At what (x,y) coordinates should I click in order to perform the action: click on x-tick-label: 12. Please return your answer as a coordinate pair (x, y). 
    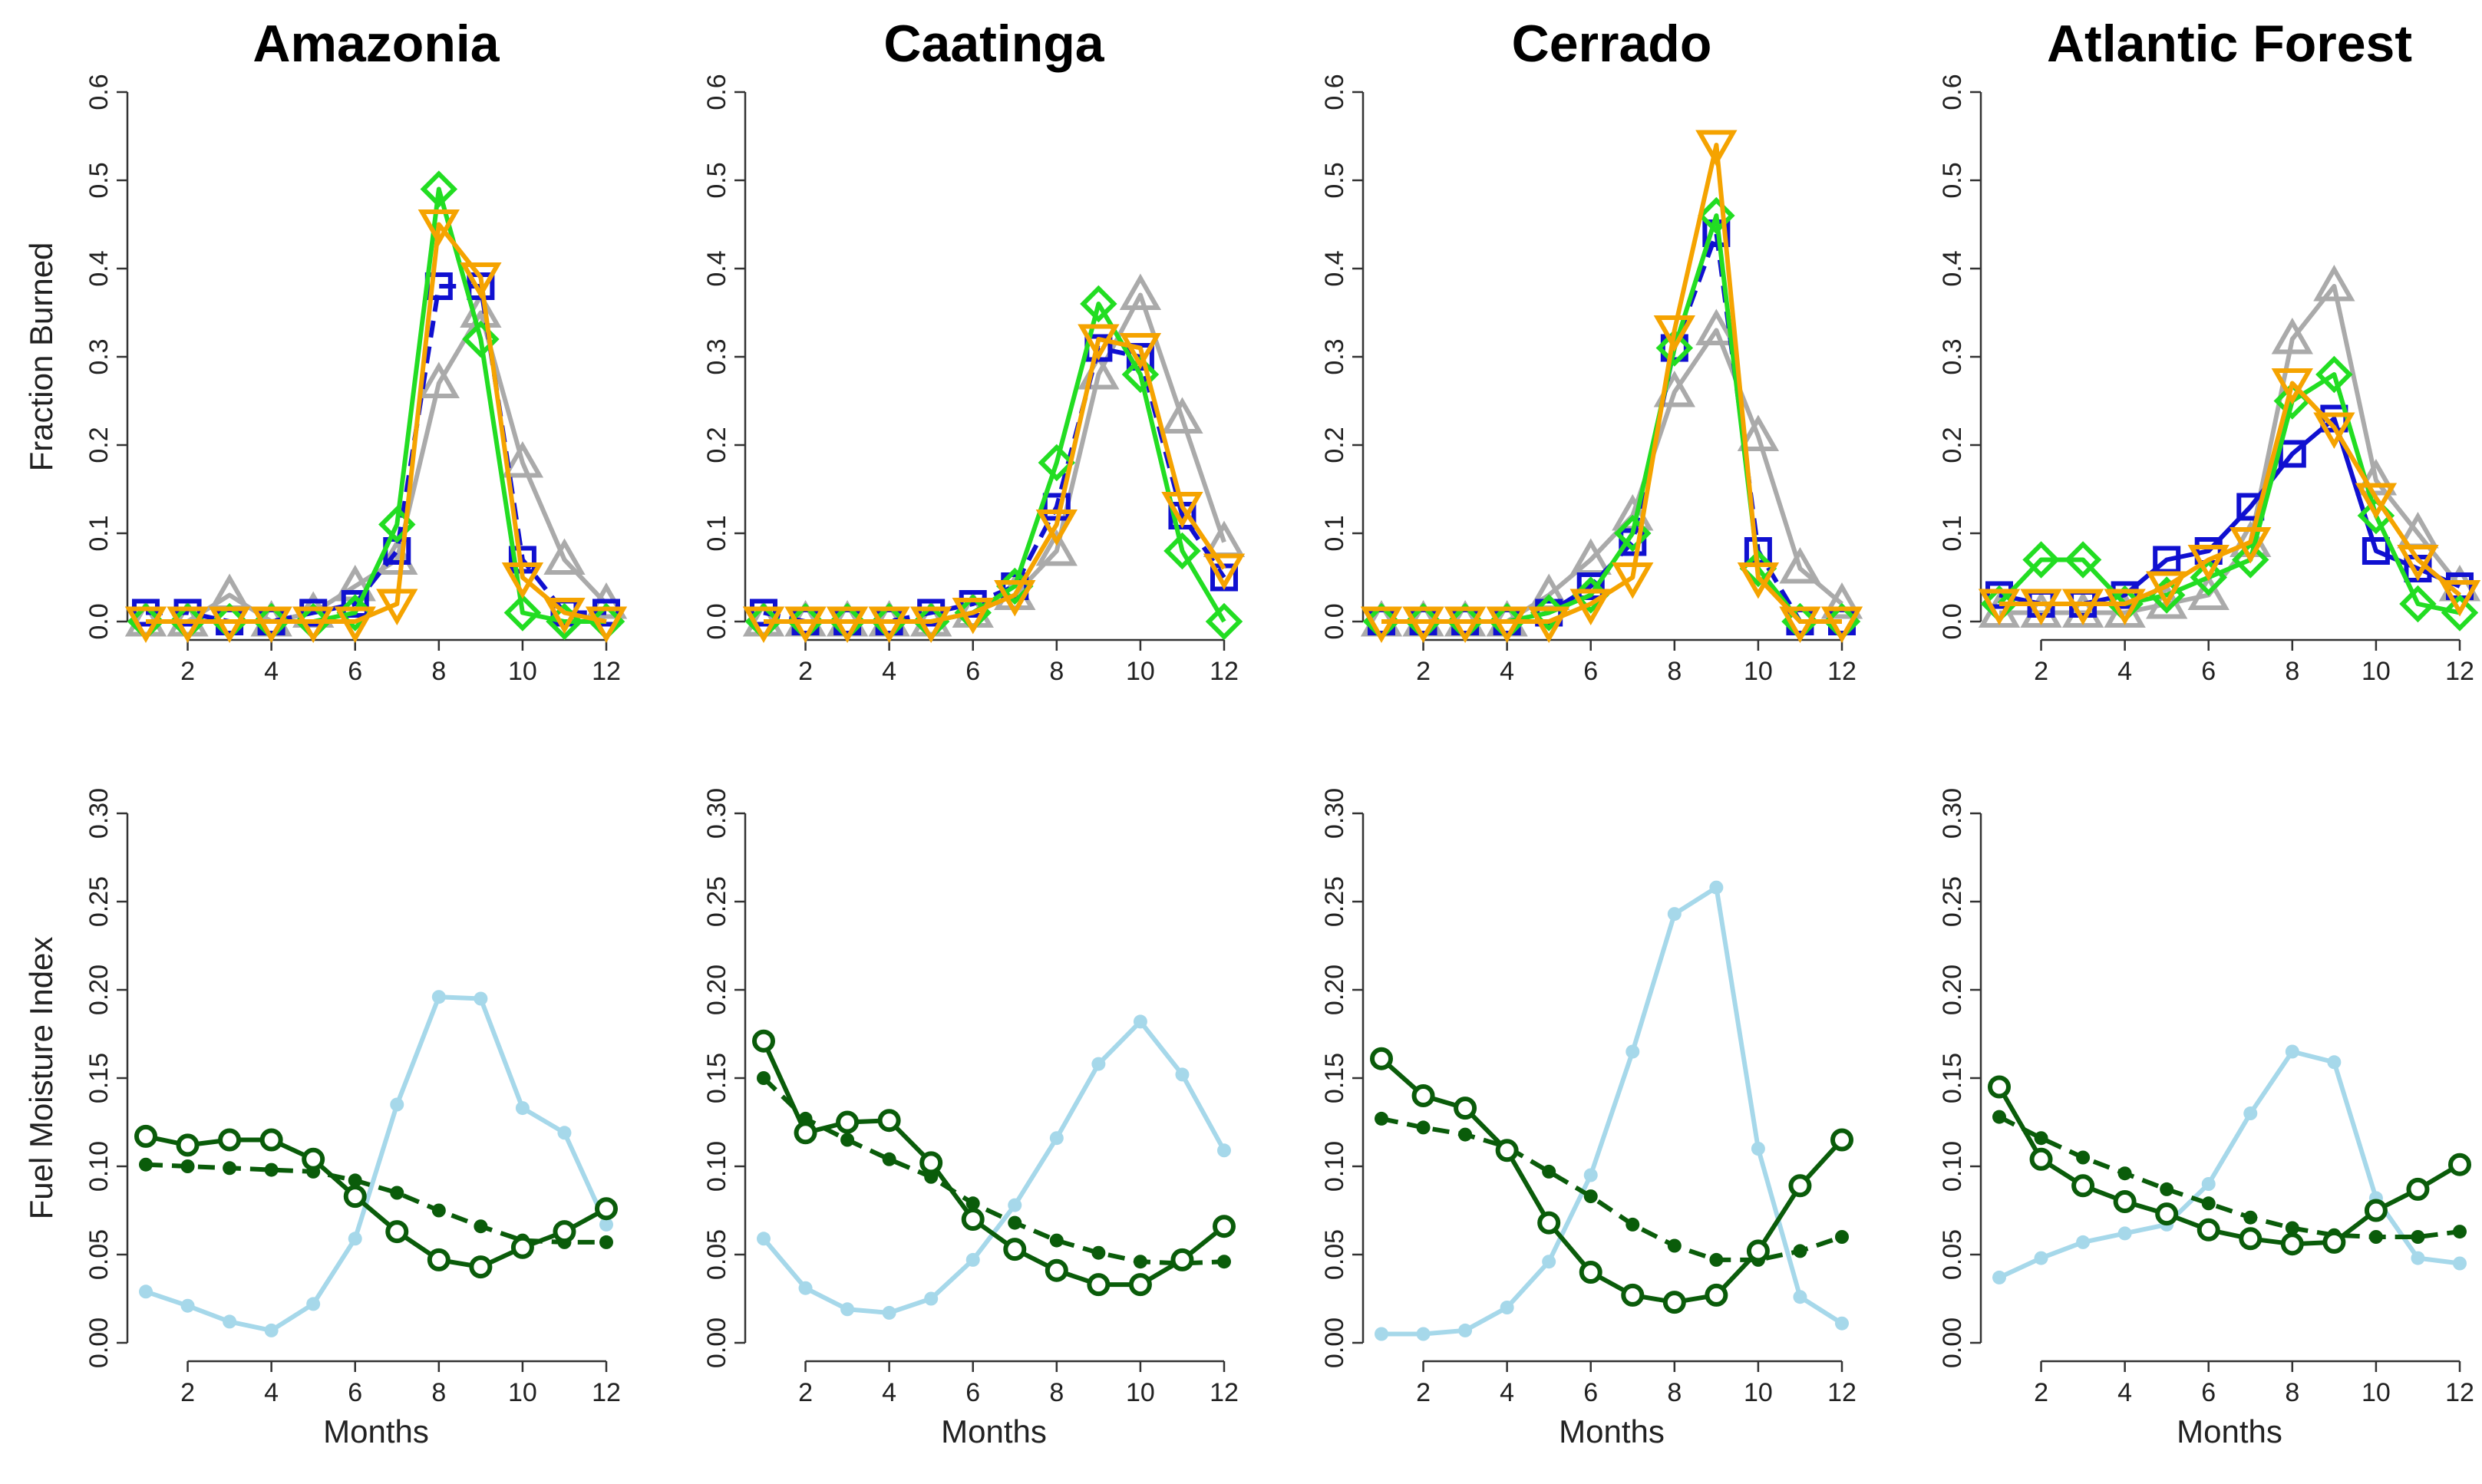
    Looking at the image, I should click on (2460, 1392).